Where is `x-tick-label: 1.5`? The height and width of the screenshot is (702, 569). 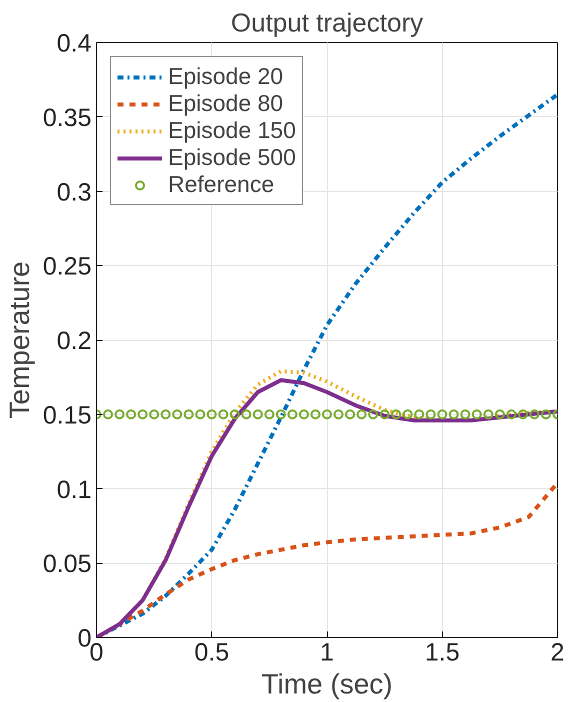
x-tick-label: 1.5 is located at coordinates (442, 652).